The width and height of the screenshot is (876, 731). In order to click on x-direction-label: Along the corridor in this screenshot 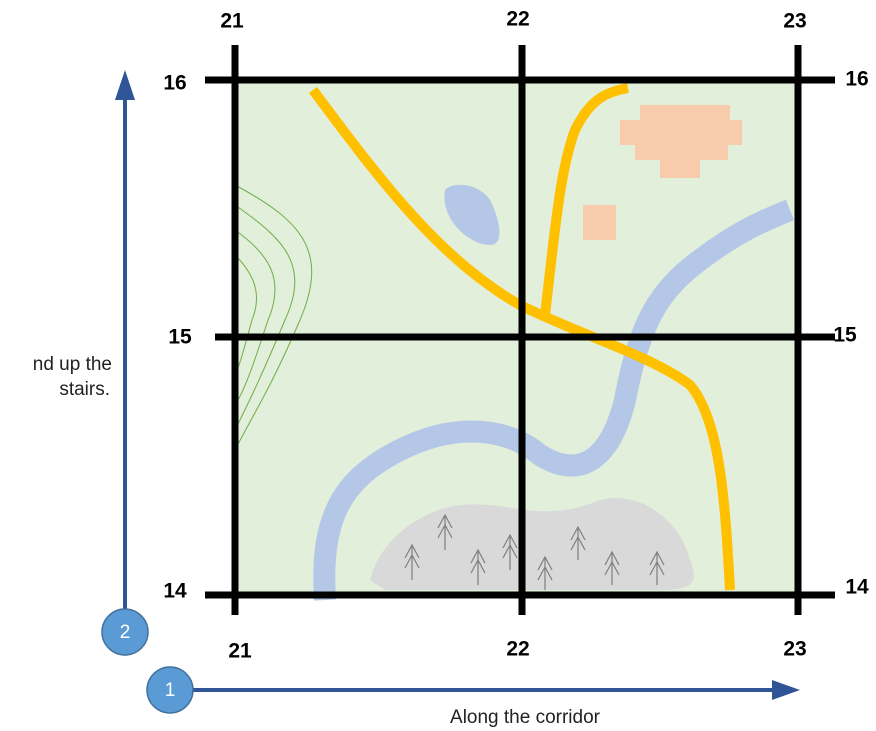, I will do `click(525, 717)`.